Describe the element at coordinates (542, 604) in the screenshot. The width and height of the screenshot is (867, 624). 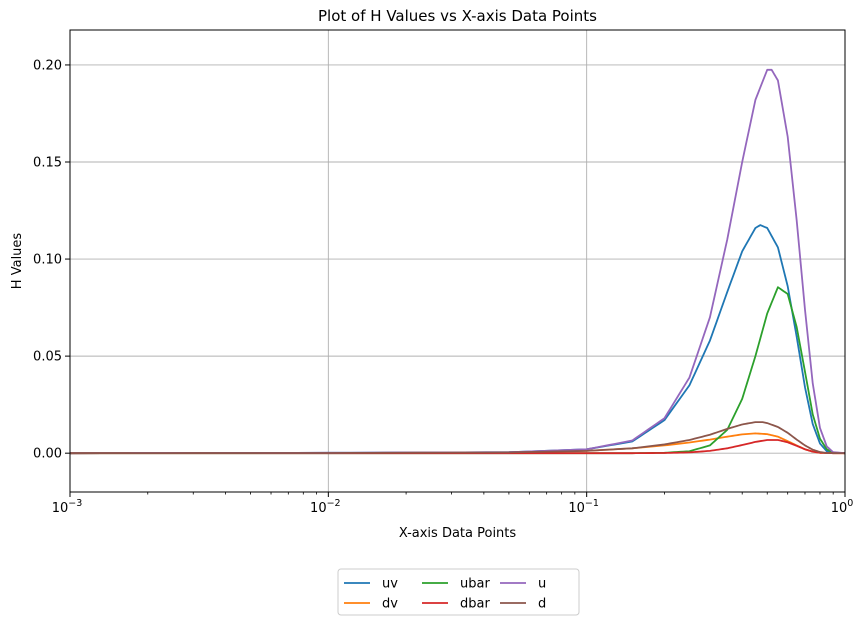
I see `legend-label-d: d` at that location.